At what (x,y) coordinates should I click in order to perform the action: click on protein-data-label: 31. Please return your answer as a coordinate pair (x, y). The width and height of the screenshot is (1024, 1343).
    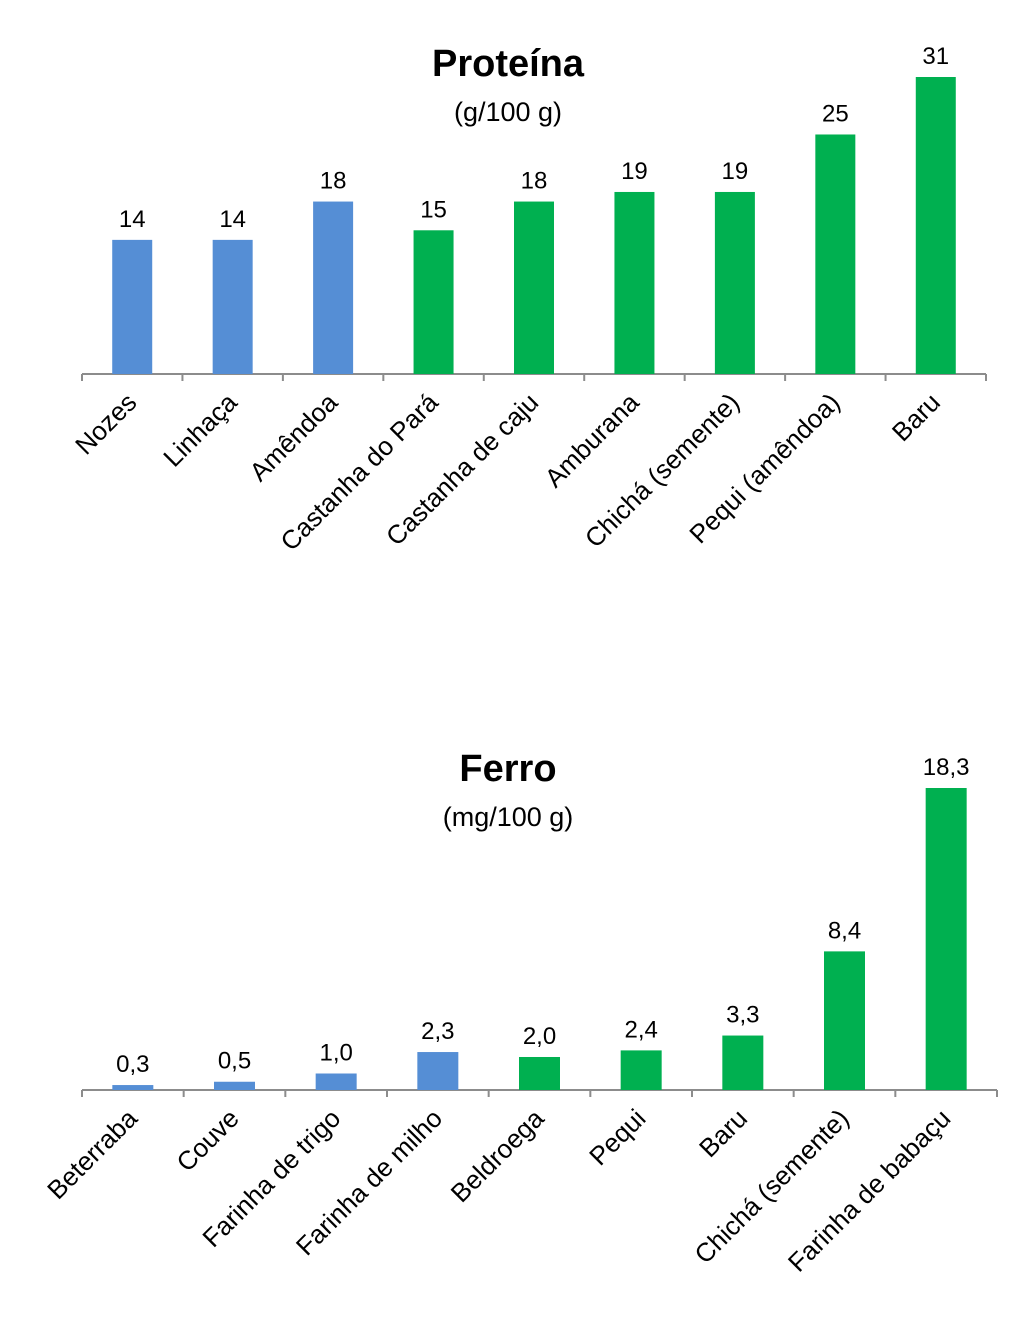
    Looking at the image, I should click on (935, 56).